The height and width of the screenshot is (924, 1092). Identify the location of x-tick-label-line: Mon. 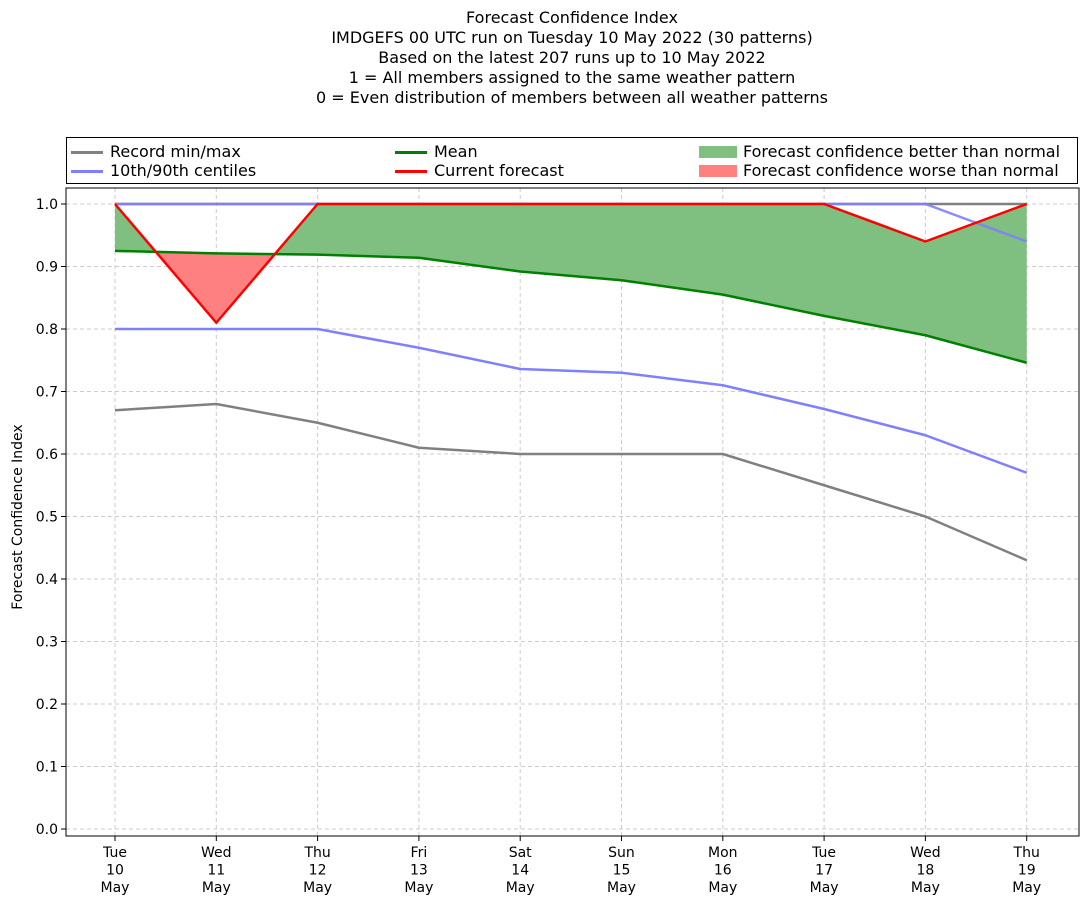
(723, 853).